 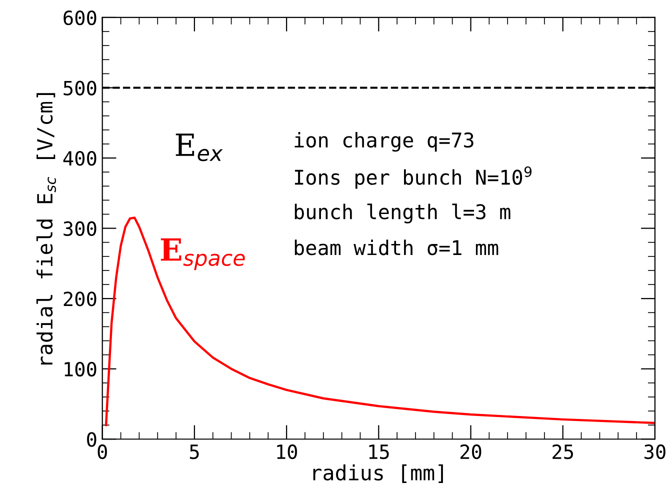 I want to click on annotation: bunch length l=3 m, so click(x=402, y=214).